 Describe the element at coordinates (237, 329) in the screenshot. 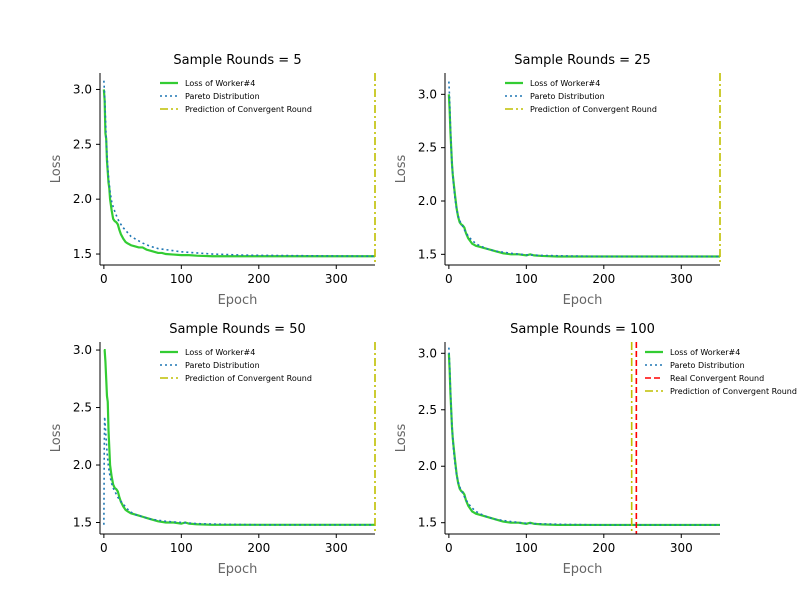

I see `subplot-title: Sample Rounds = 50` at that location.